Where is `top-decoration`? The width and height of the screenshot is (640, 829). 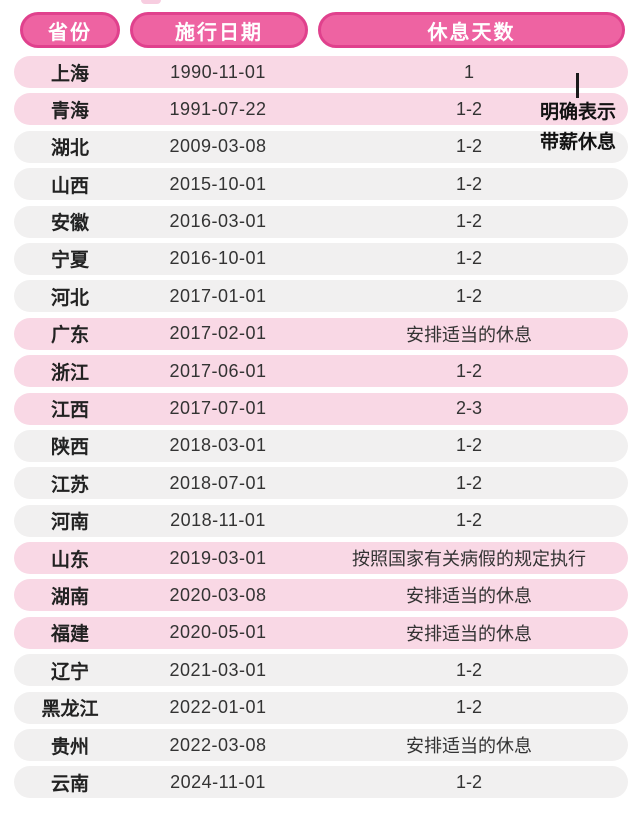
top-decoration is located at coordinates (151, 2).